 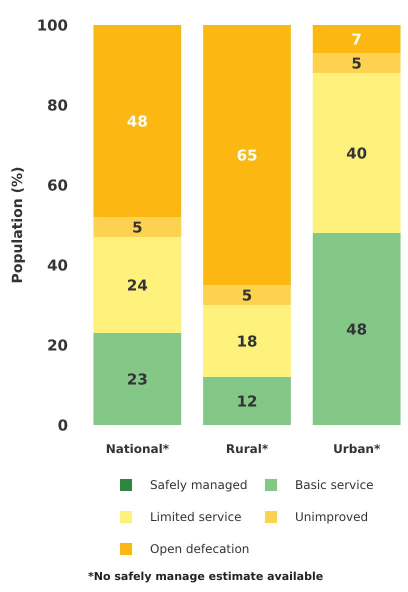 I want to click on y-tick-label: 40, so click(x=57, y=265).